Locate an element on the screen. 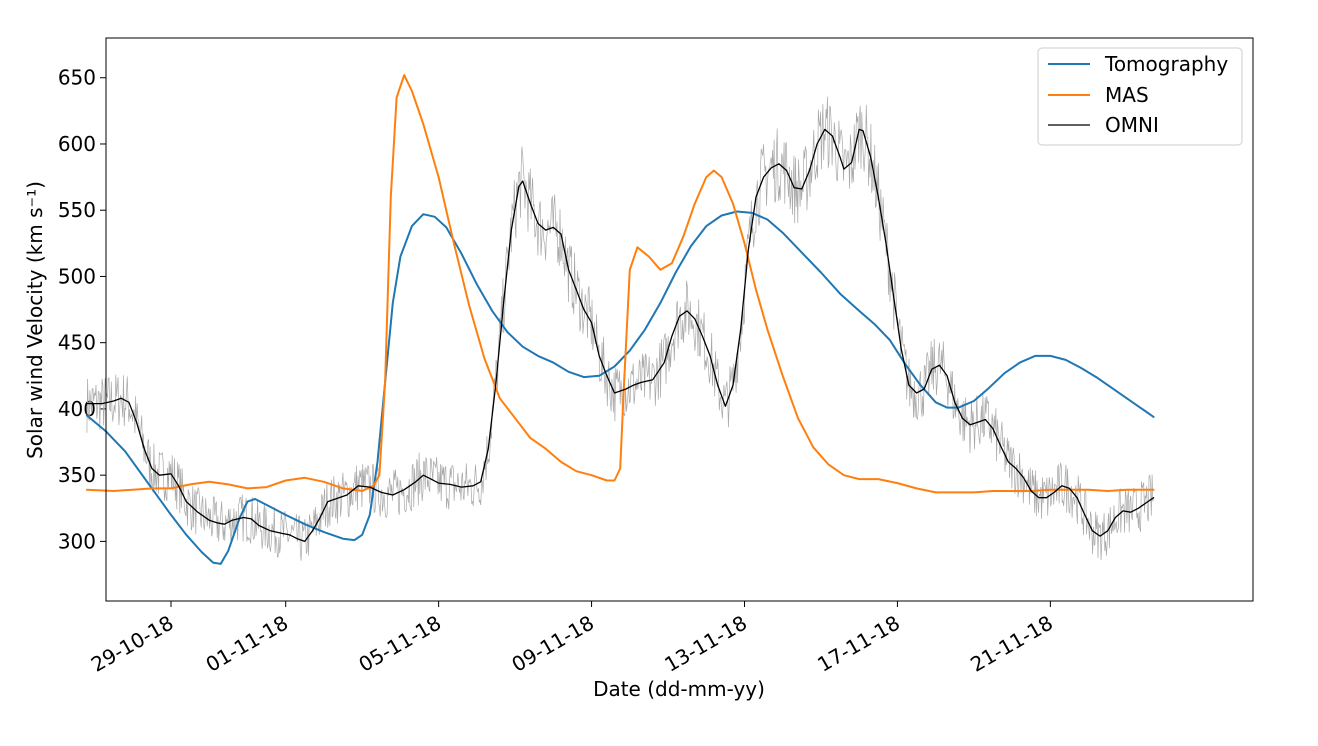 This screenshot has height=746, width=1318. x-tick-label: 13-11-18 is located at coordinates (705, 644).